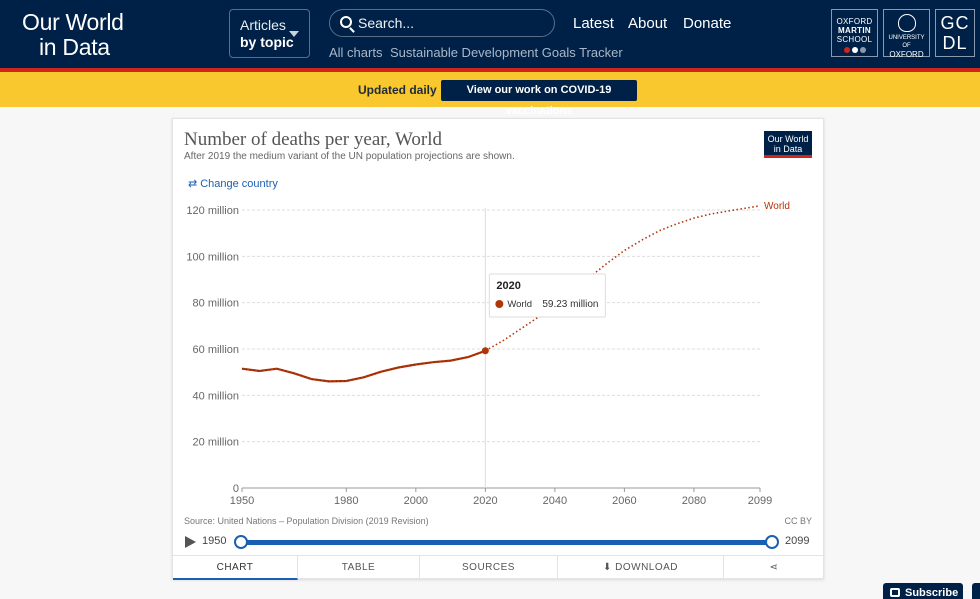 The height and width of the screenshot is (599, 980). What do you see at coordinates (772, 542) in the screenshot?
I see `timeline-end-handle` at bounding box center [772, 542].